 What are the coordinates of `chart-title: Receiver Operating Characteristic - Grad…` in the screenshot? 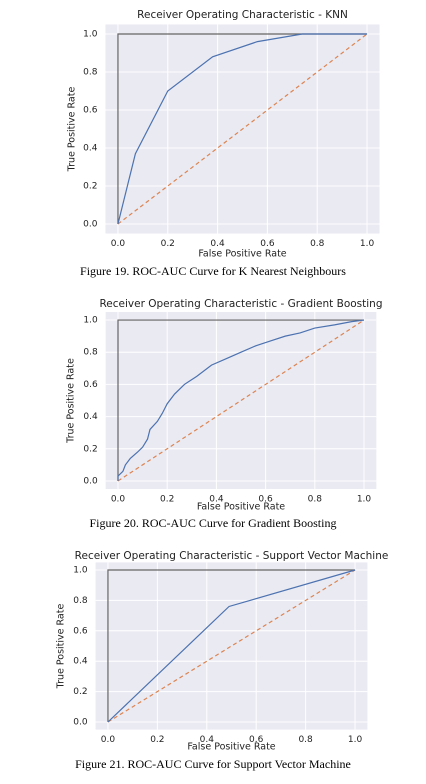 It's located at (240, 304).